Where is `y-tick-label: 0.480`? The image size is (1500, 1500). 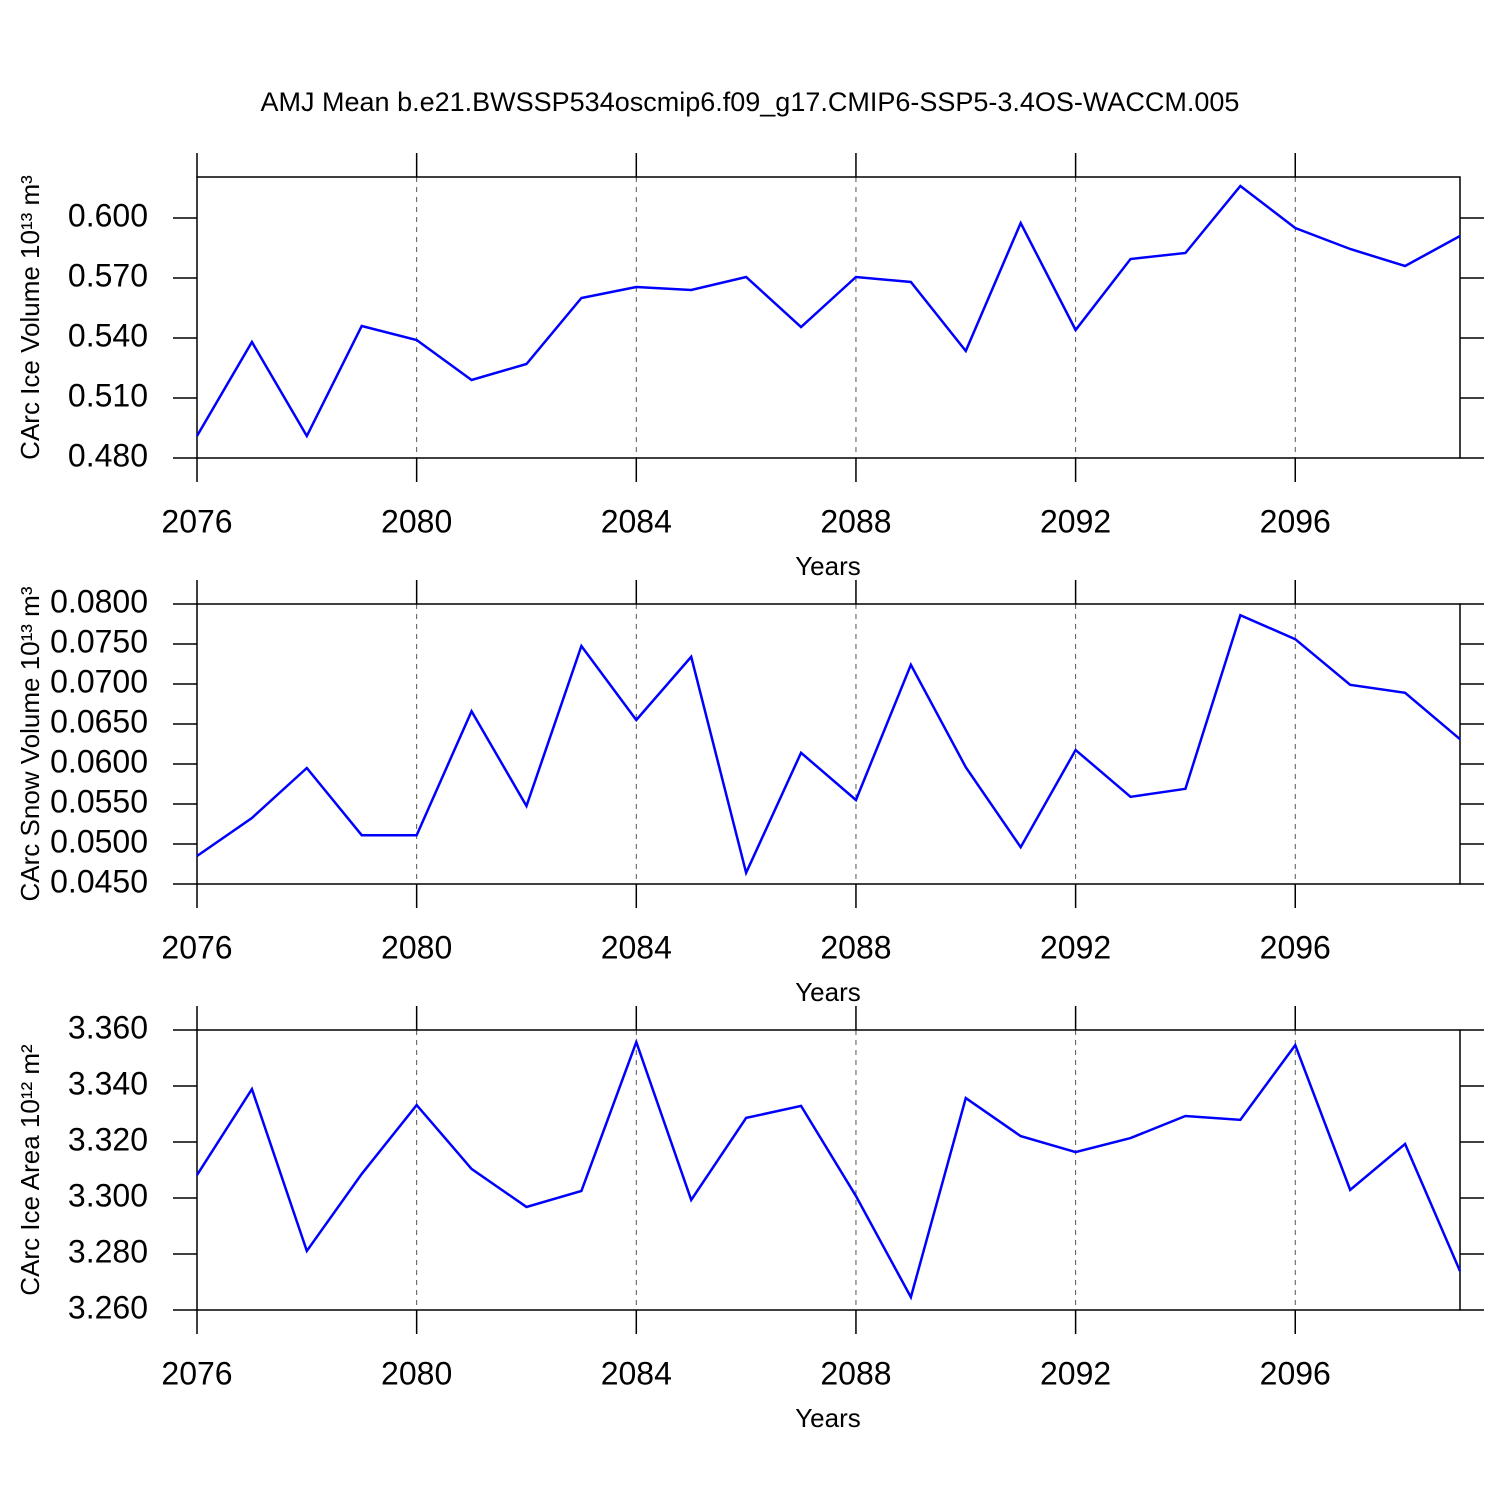
y-tick-label: 0.480 is located at coordinates (108, 455).